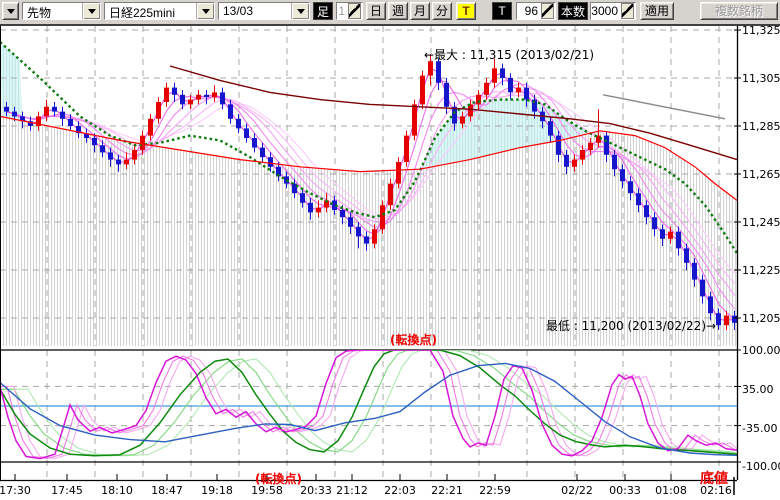 The height and width of the screenshot is (500, 780). Describe the element at coordinates (761, 222) in the screenshot. I see `price-axis-tick-label: 11,245` at that location.